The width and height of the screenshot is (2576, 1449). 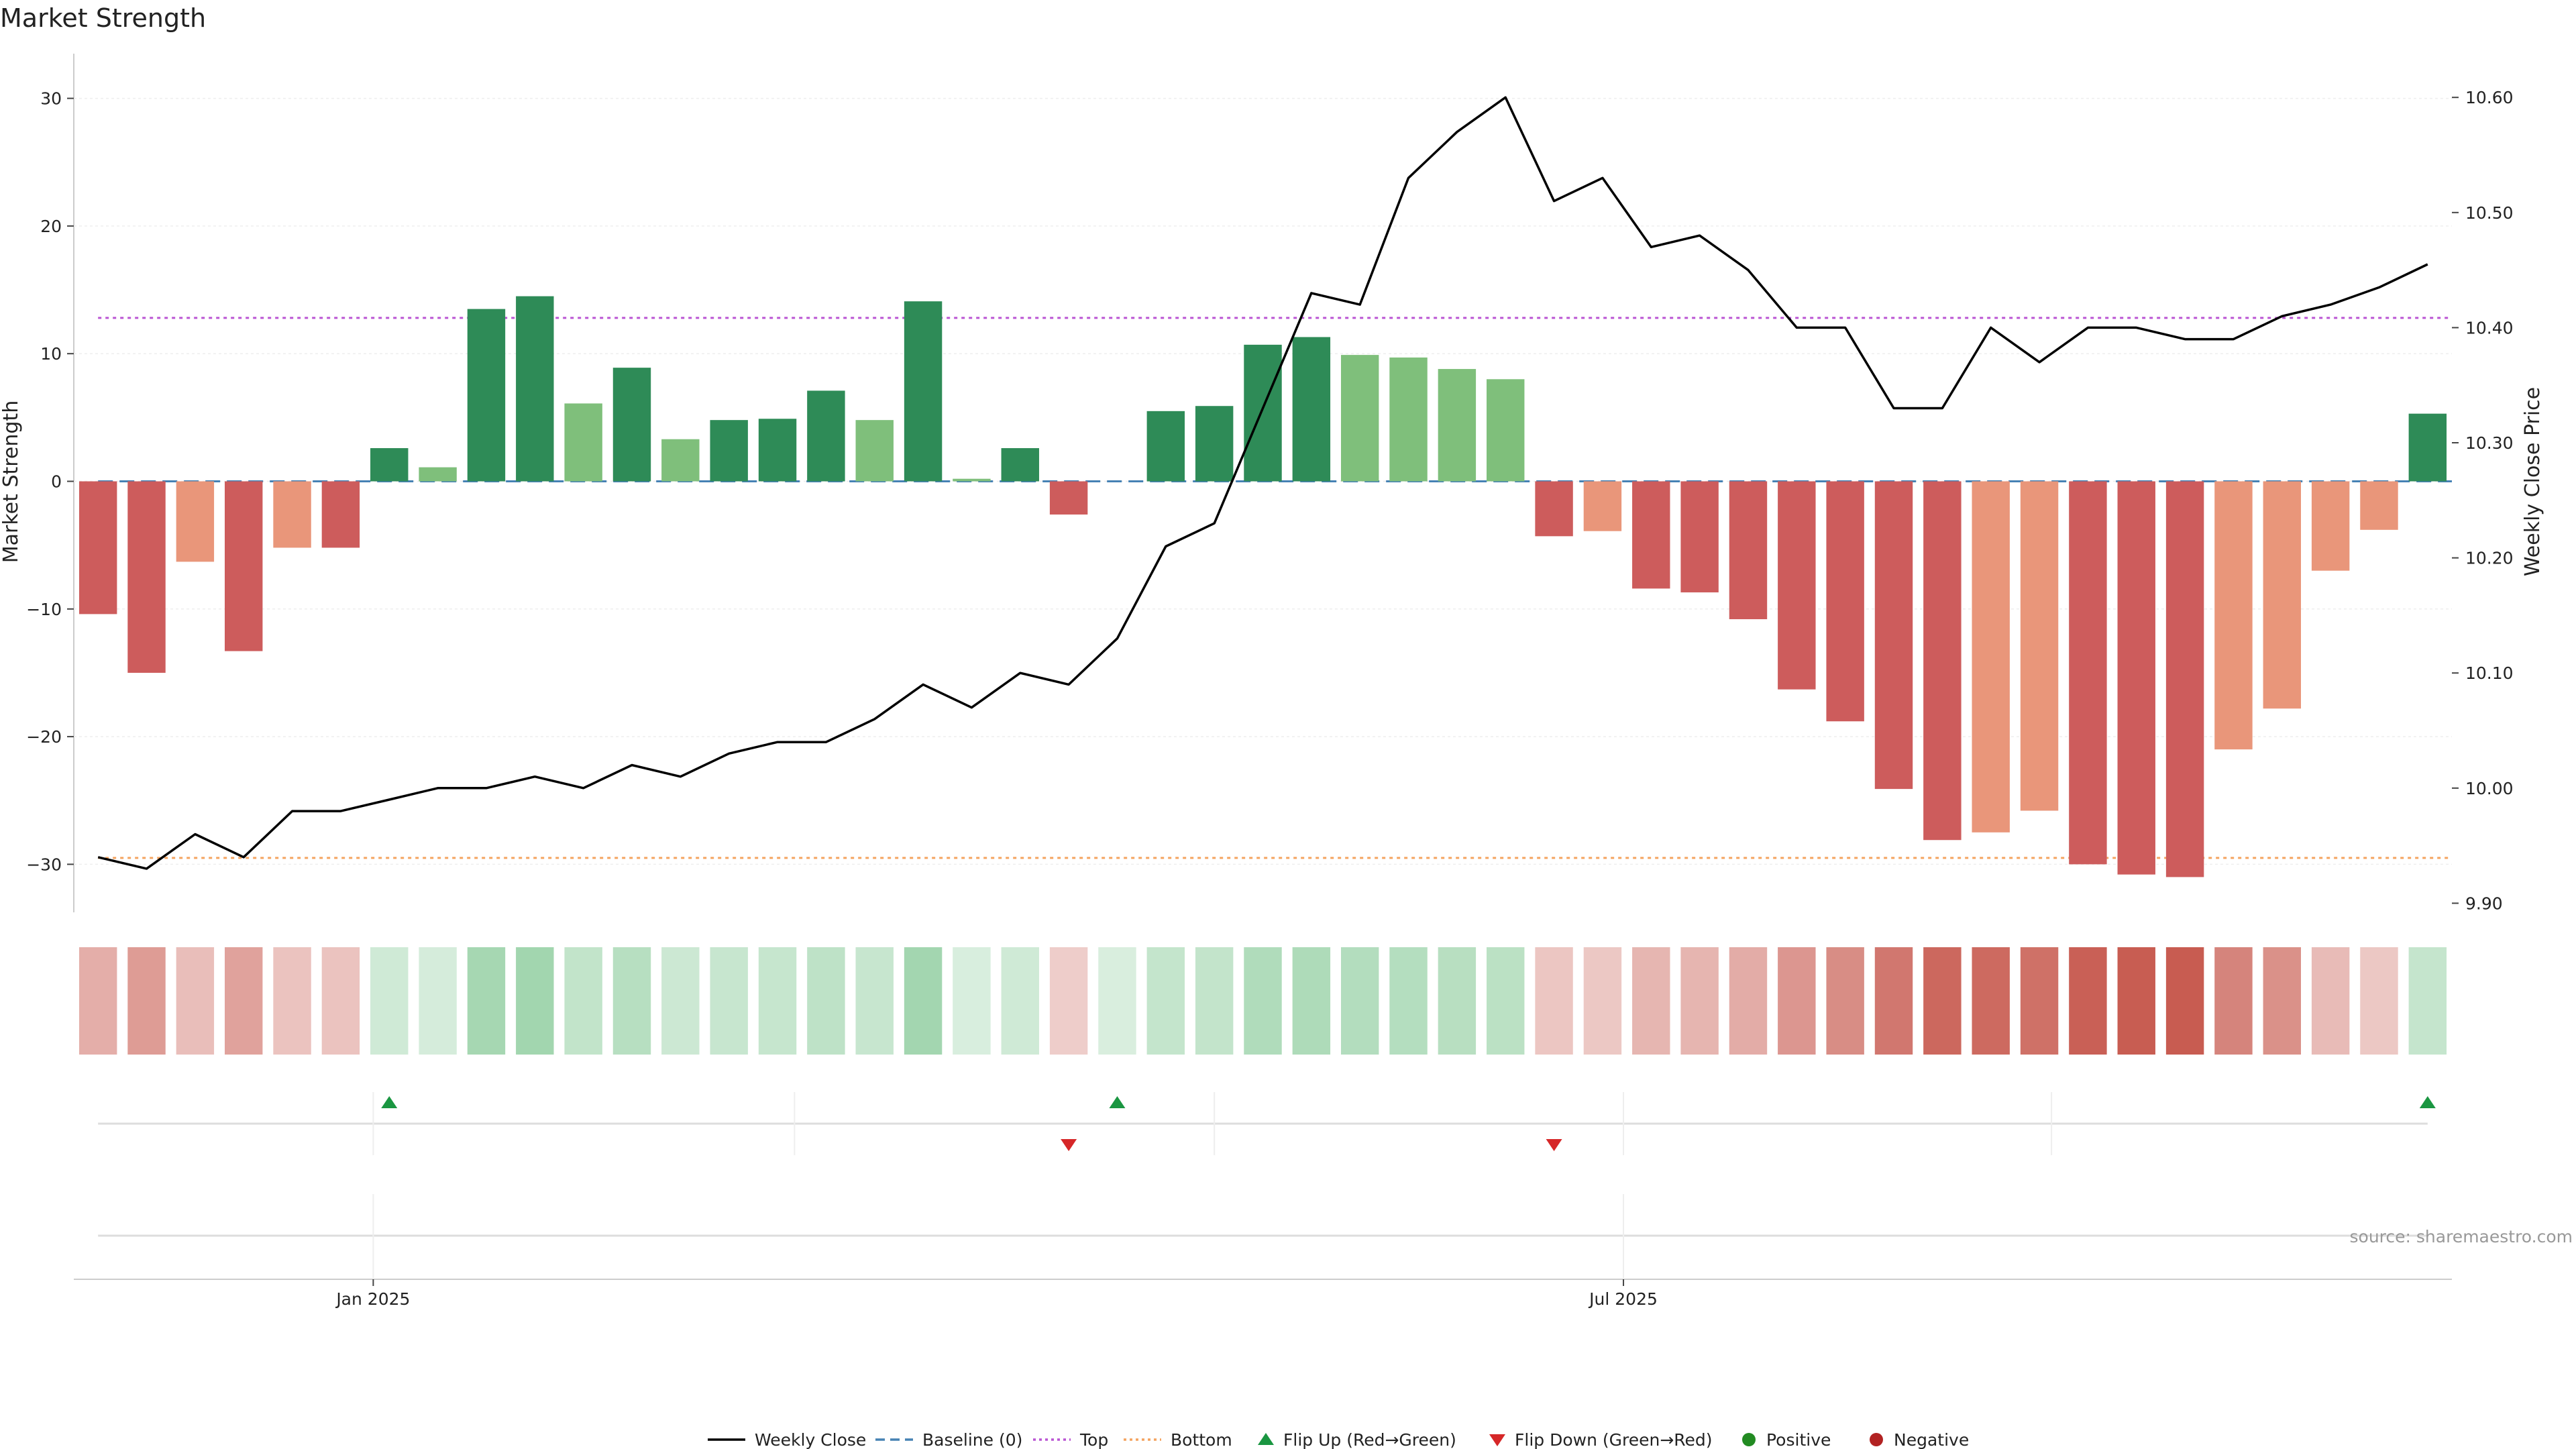 I want to click on flip-markers-panel, so click(x=1267, y=1123).